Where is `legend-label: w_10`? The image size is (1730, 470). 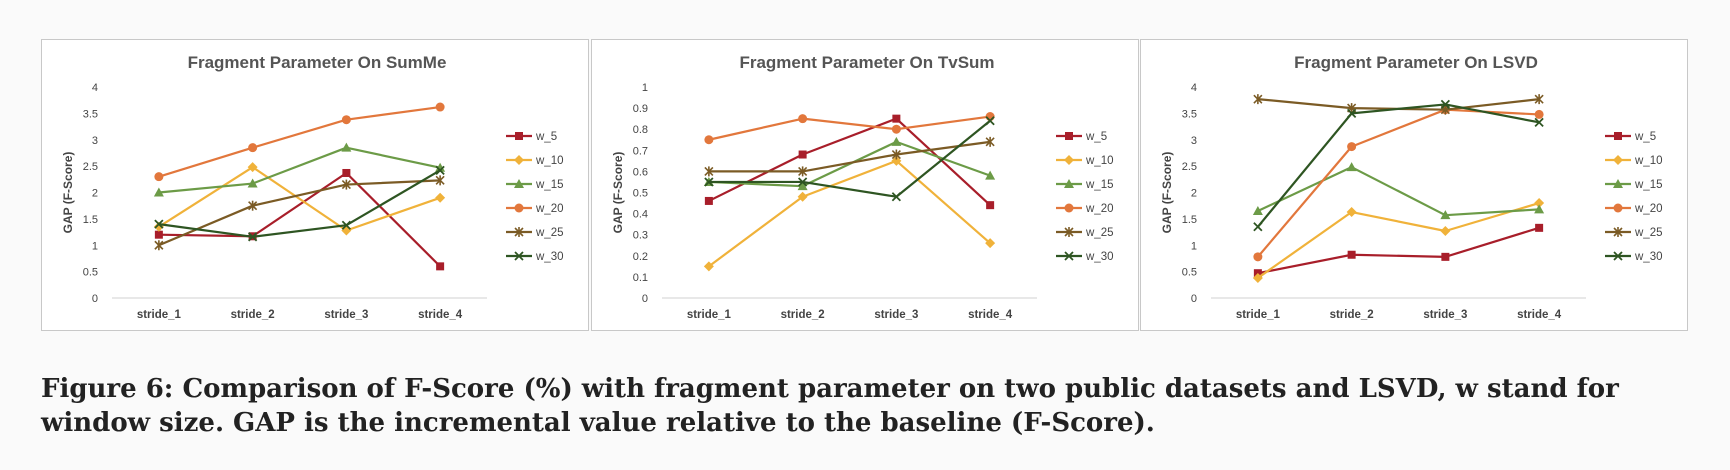 legend-label: w_10 is located at coordinates (549, 161).